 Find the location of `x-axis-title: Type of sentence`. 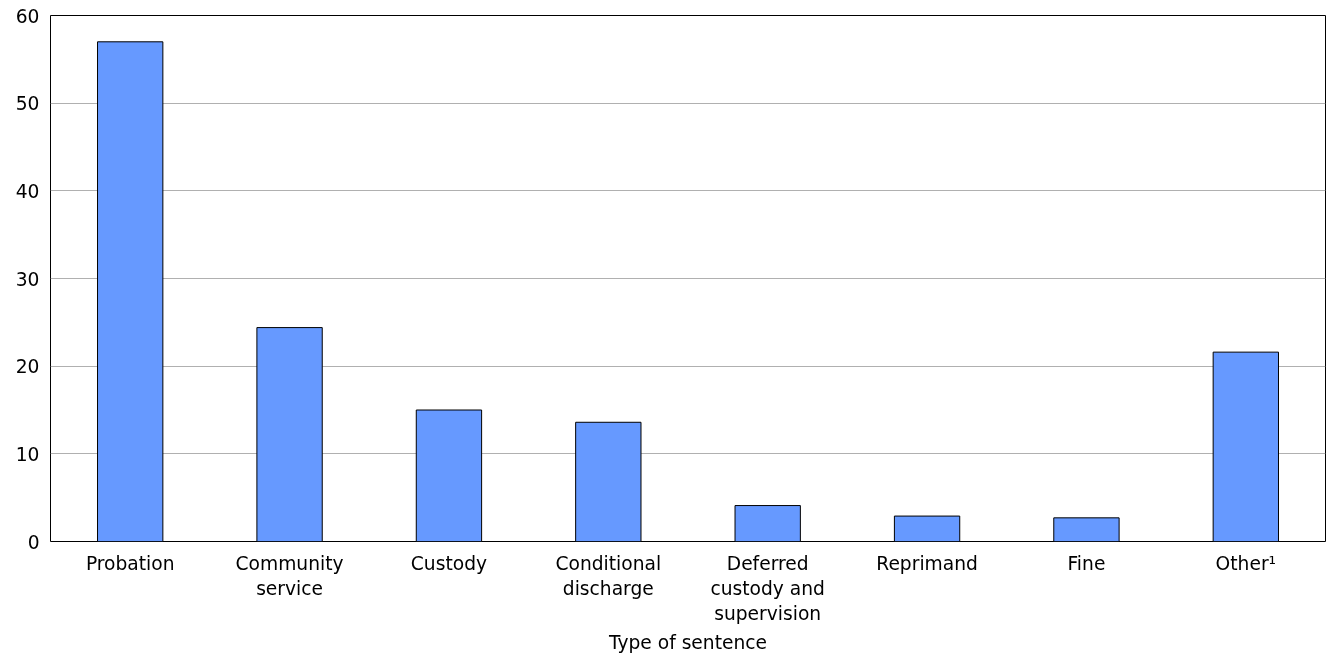

x-axis-title: Type of sentence is located at coordinates (687, 642).